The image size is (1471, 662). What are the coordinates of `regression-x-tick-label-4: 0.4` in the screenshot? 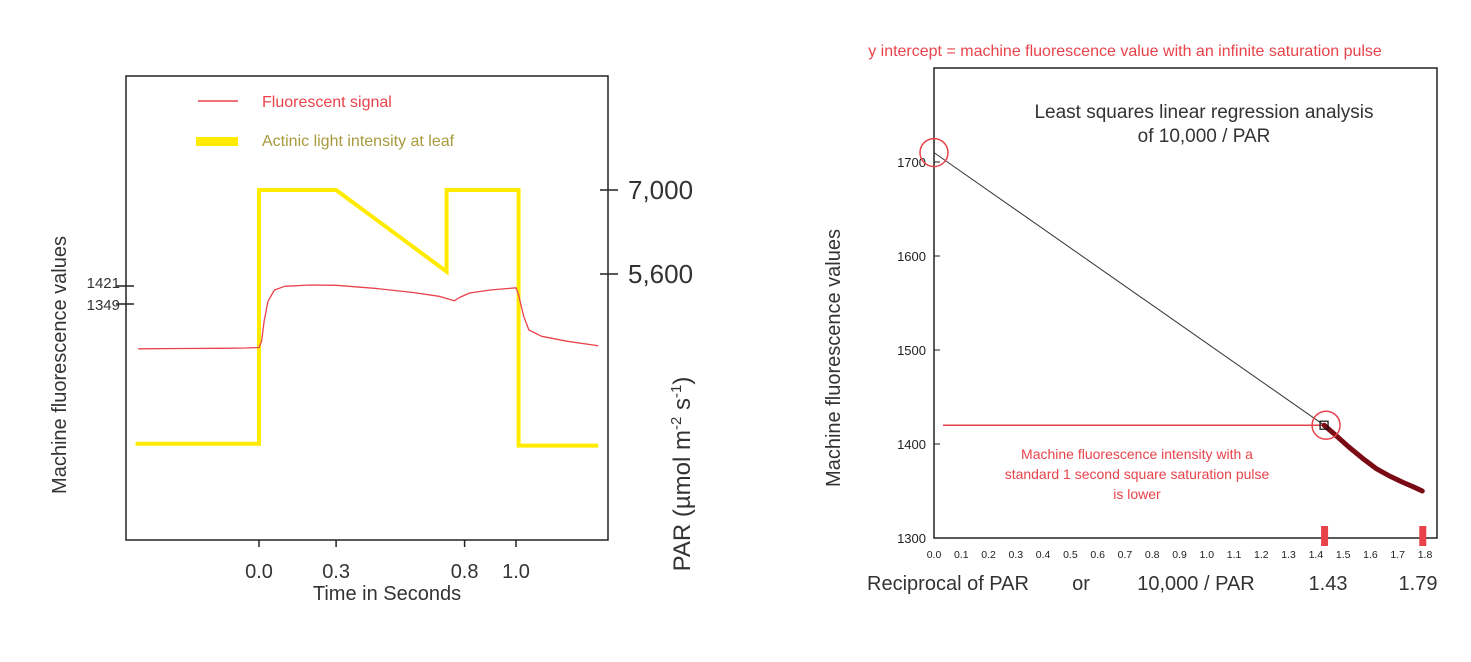 It's located at (1043, 555).